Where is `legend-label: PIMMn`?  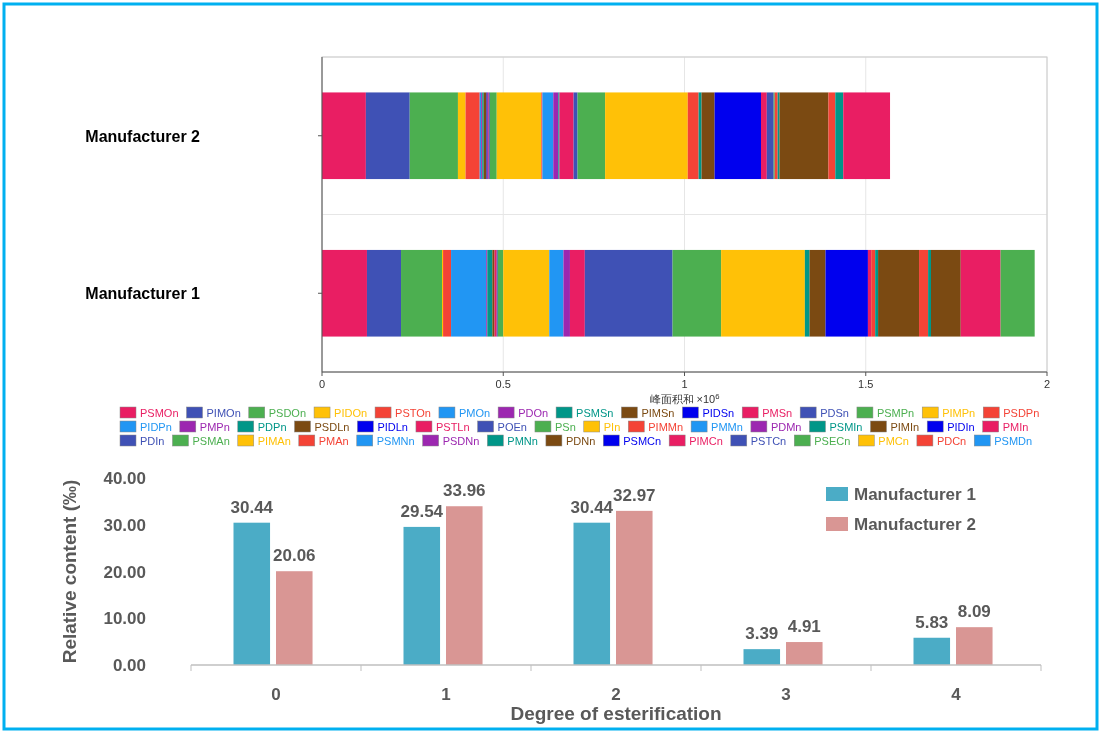
legend-label: PIMMn is located at coordinates (666, 427).